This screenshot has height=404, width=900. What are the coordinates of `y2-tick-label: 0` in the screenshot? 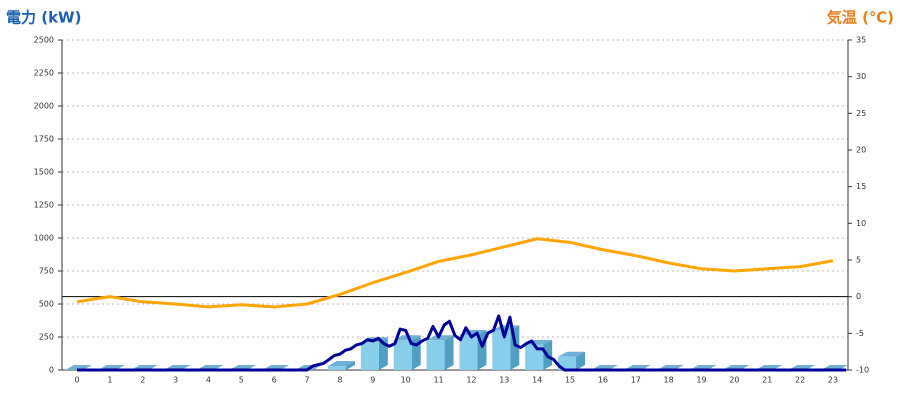 It's located at (858, 296).